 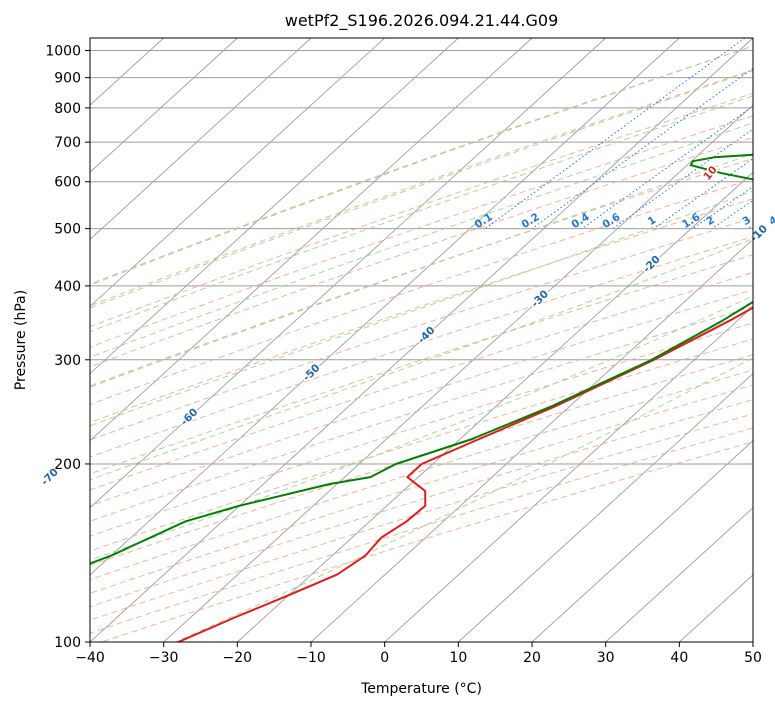 I want to click on y-tick-label: 200, so click(x=67, y=465).